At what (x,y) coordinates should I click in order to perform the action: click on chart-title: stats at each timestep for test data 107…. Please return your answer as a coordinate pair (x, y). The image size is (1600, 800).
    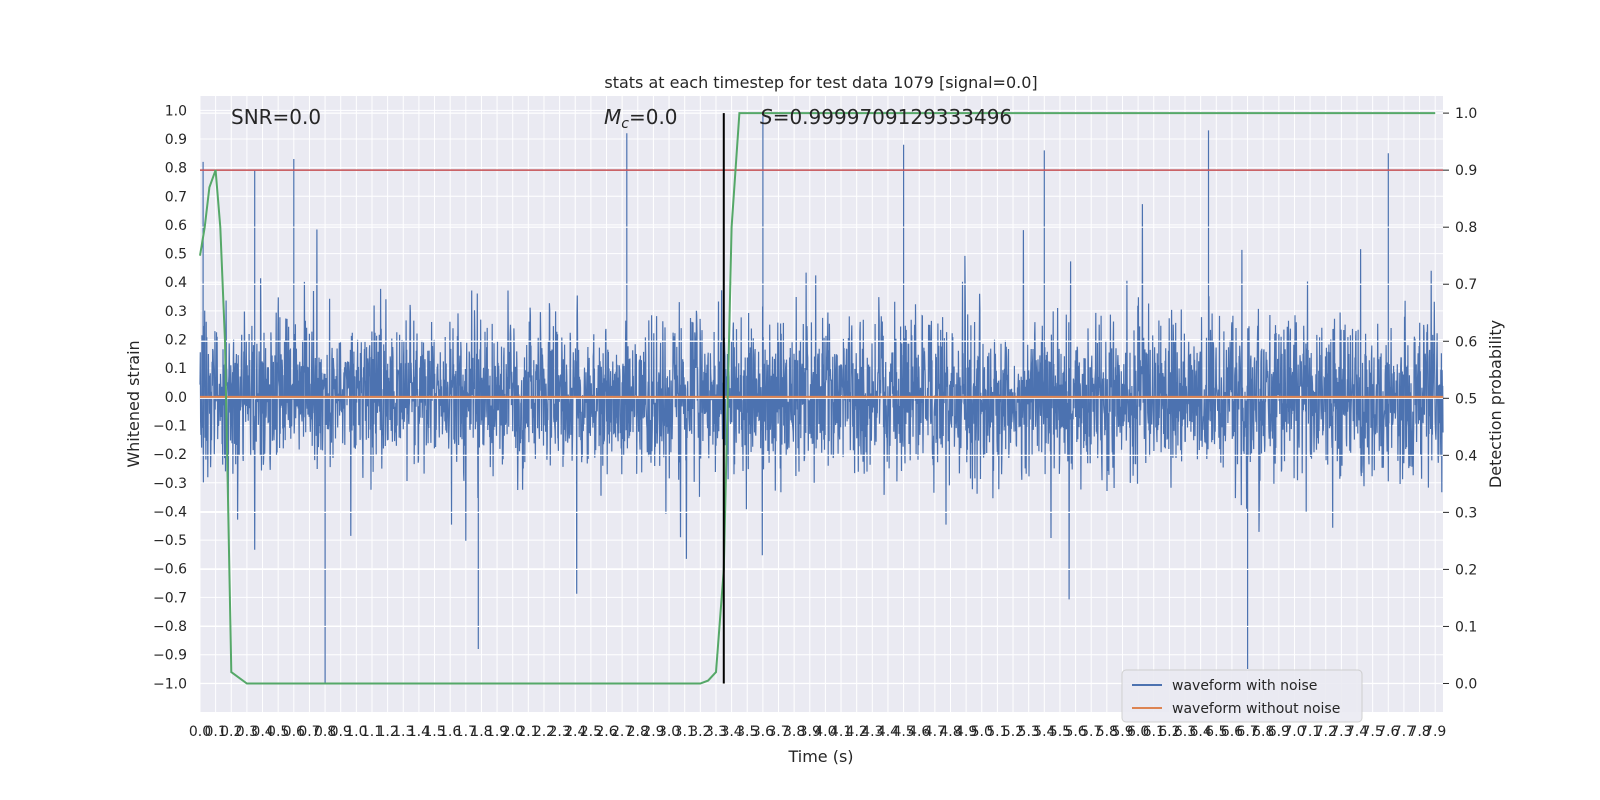
    Looking at the image, I should click on (820, 82).